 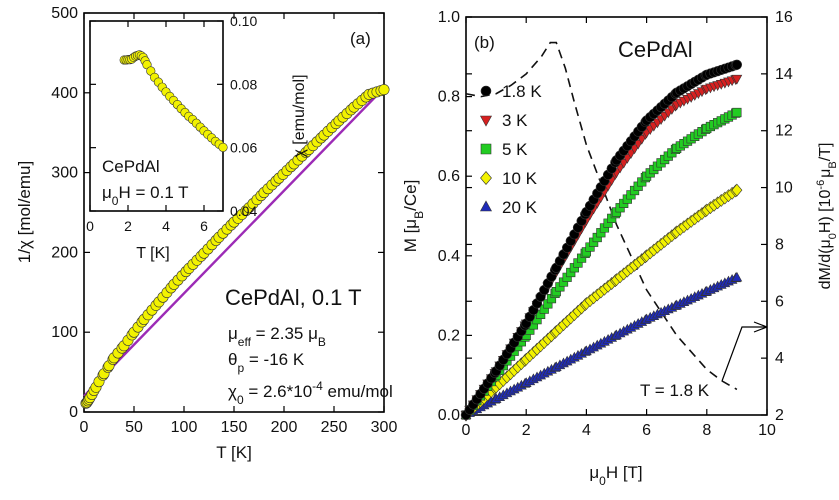 What do you see at coordinates (173, 101) in the screenshot?
I see `inset-points` at bounding box center [173, 101].